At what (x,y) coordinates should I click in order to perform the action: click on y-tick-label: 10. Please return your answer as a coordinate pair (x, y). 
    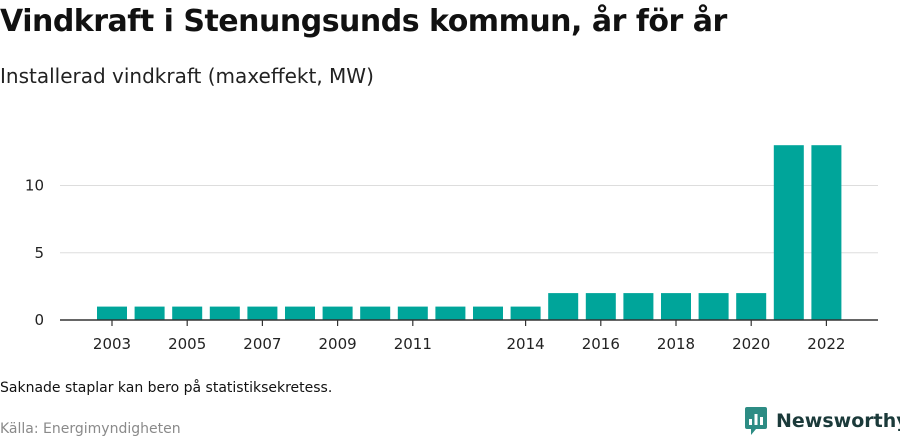
    Looking at the image, I should click on (34, 186).